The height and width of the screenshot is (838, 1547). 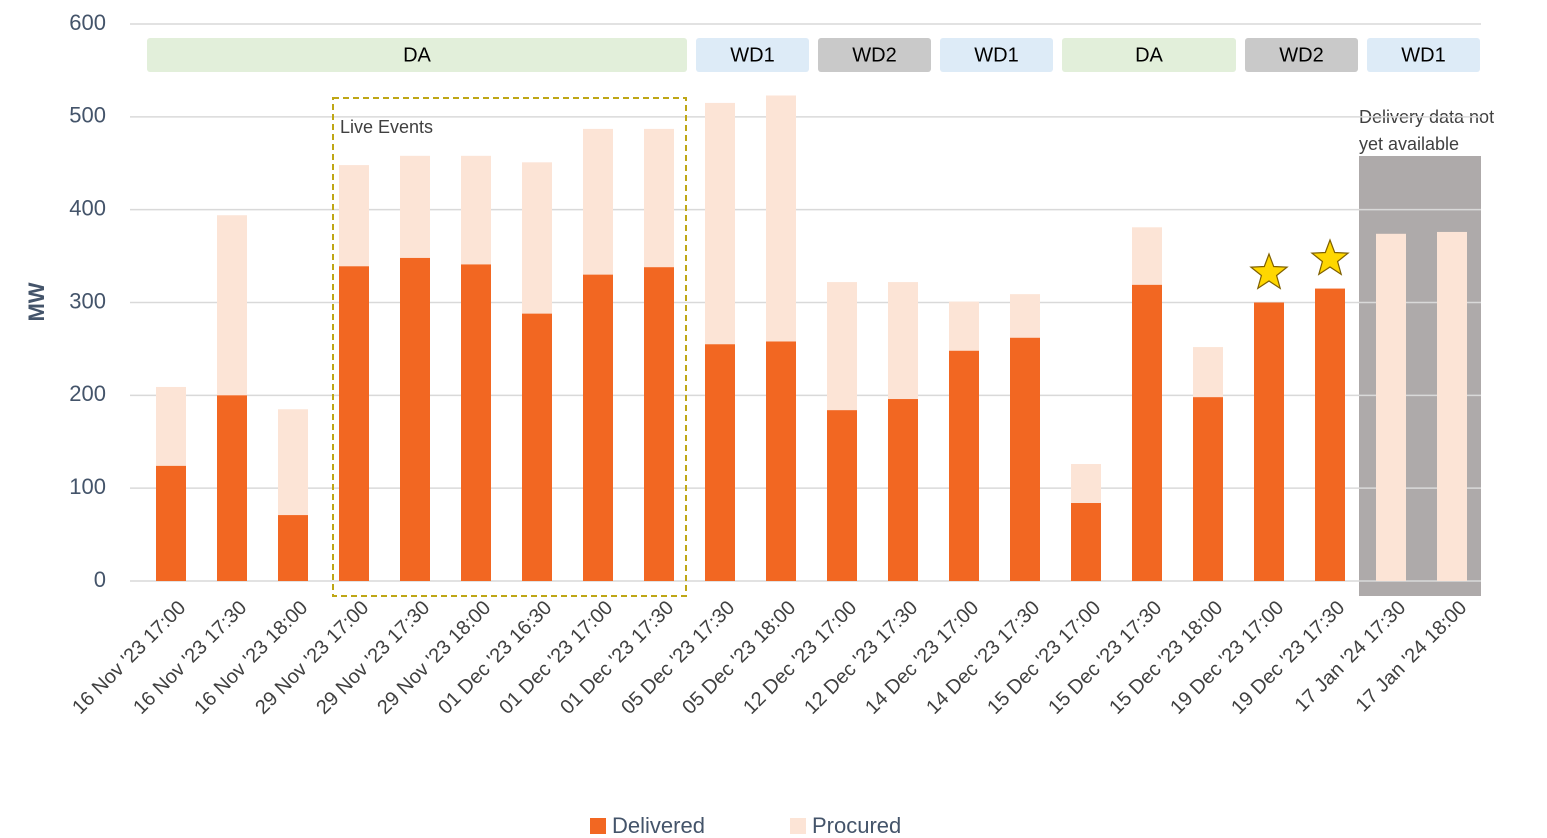 What do you see at coordinates (617, 658) in the screenshot?
I see `x-tick-label: 01 Dec '23 17:30` at bounding box center [617, 658].